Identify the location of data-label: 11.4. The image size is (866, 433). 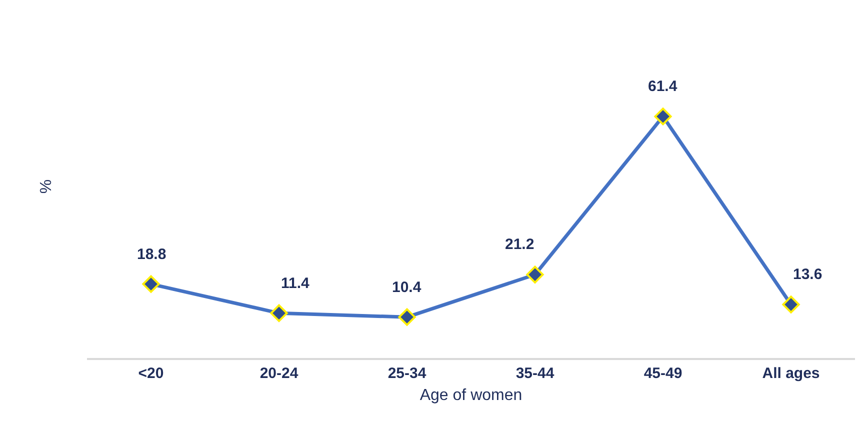
(295, 283).